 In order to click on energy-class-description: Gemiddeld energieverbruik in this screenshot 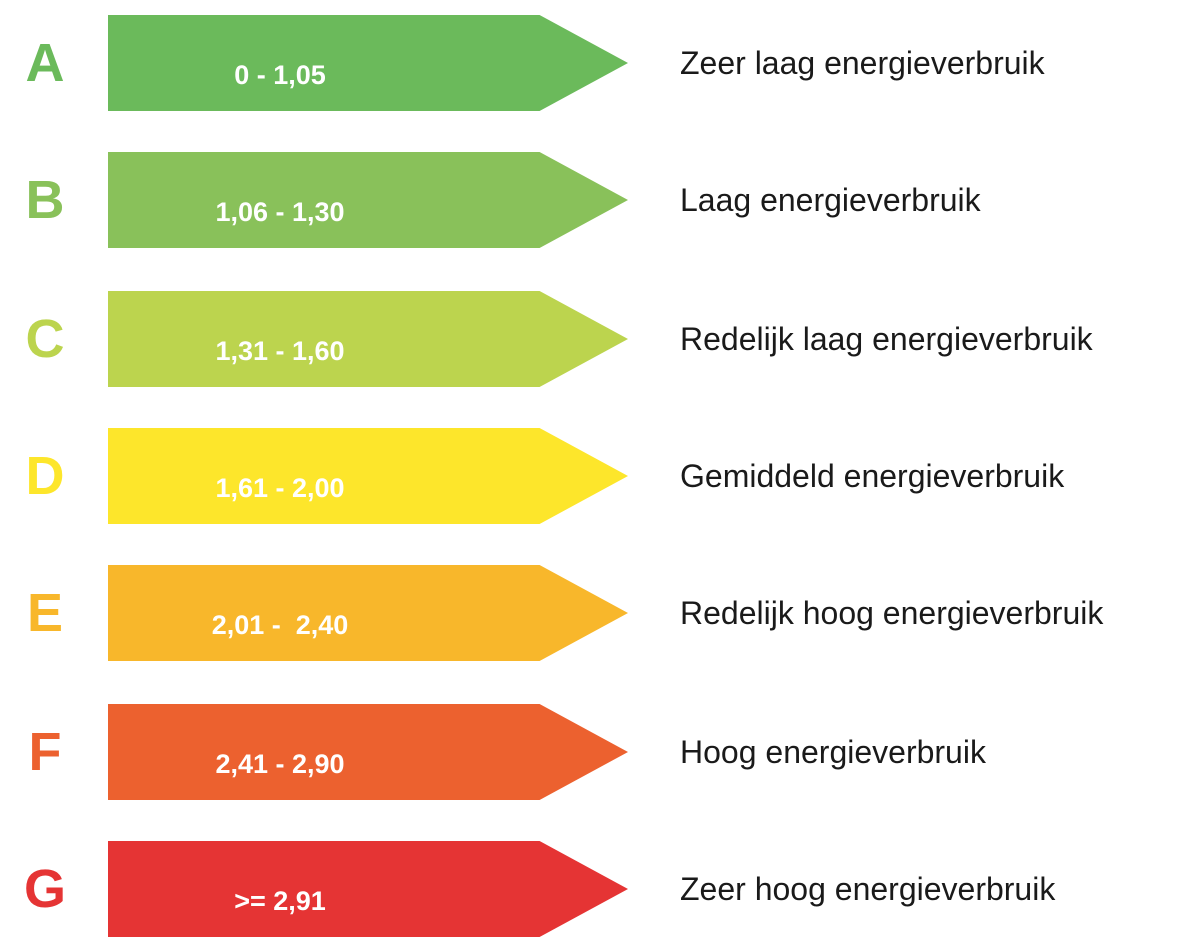, I will do `click(872, 476)`.